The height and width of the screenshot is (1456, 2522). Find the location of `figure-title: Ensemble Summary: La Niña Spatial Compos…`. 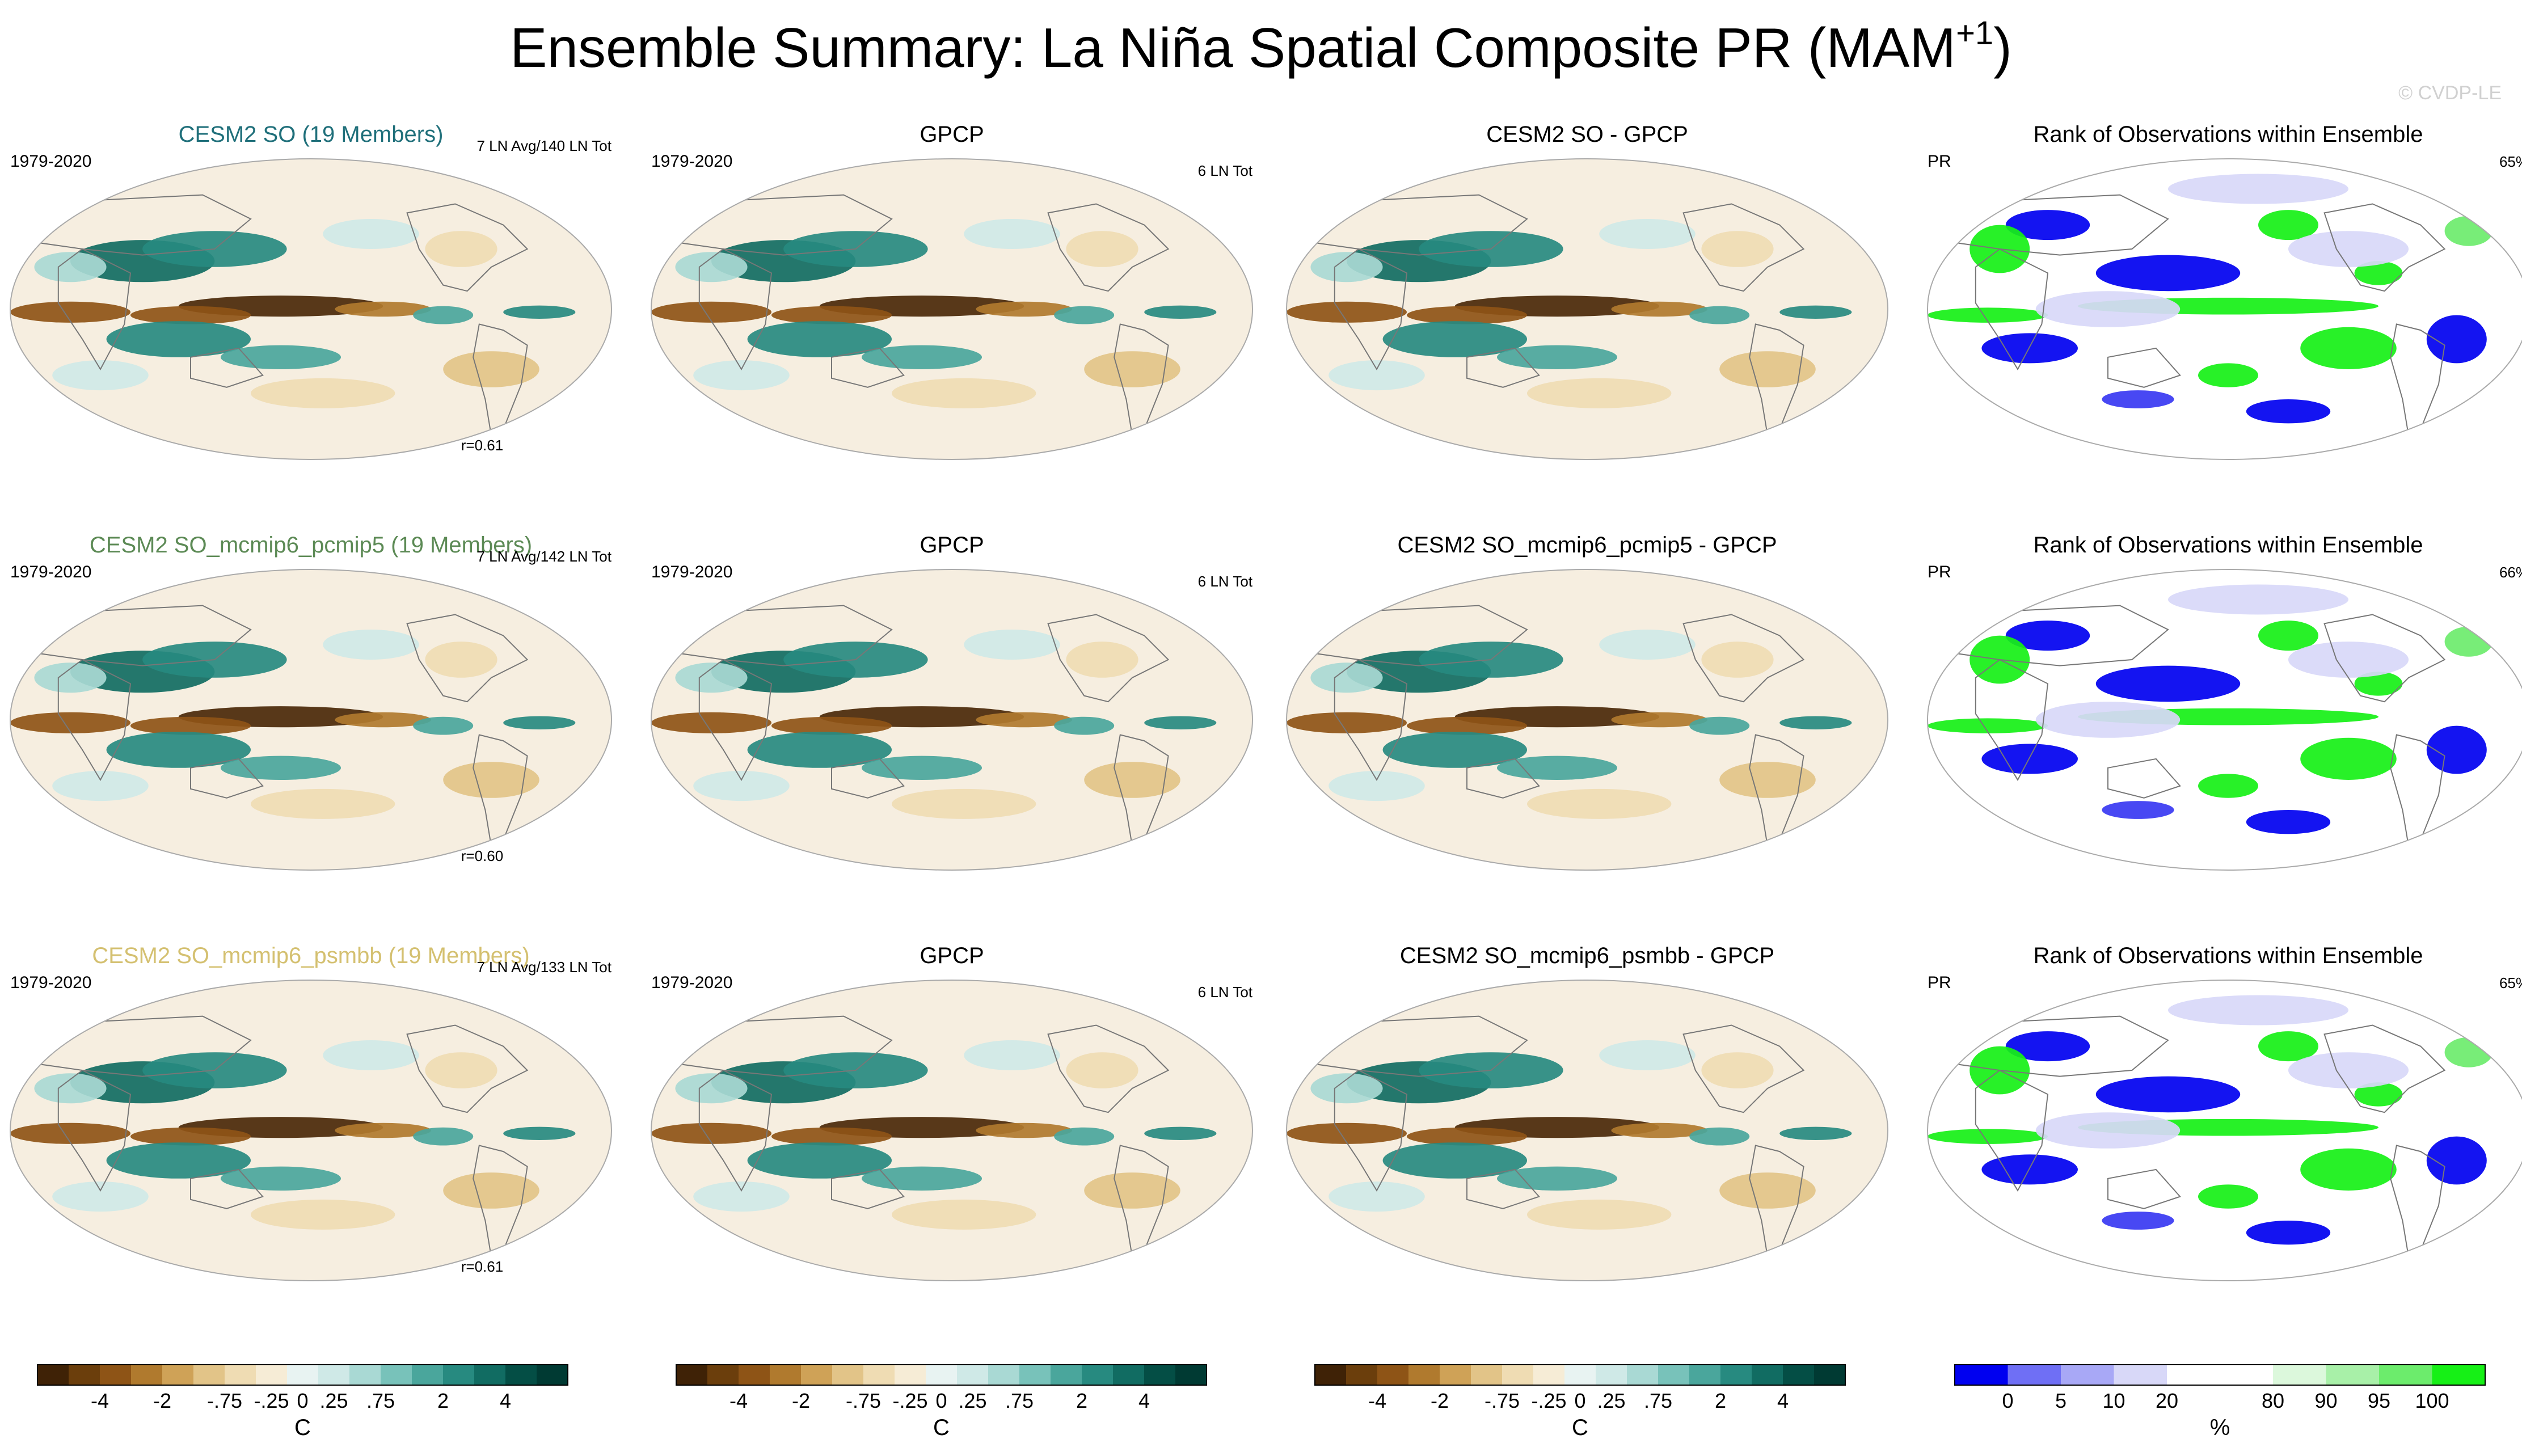

figure-title: Ensemble Summary: La Niña Spatial Compos… is located at coordinates (1261, 47).